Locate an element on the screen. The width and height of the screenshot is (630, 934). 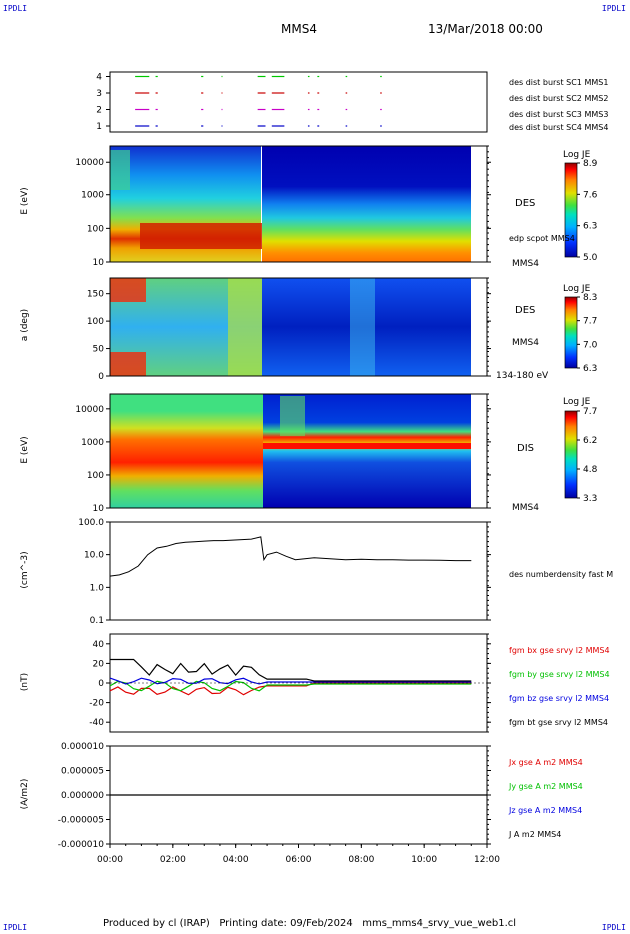
density-ytick-label: 100.0 is located at coordinates (91, 523).